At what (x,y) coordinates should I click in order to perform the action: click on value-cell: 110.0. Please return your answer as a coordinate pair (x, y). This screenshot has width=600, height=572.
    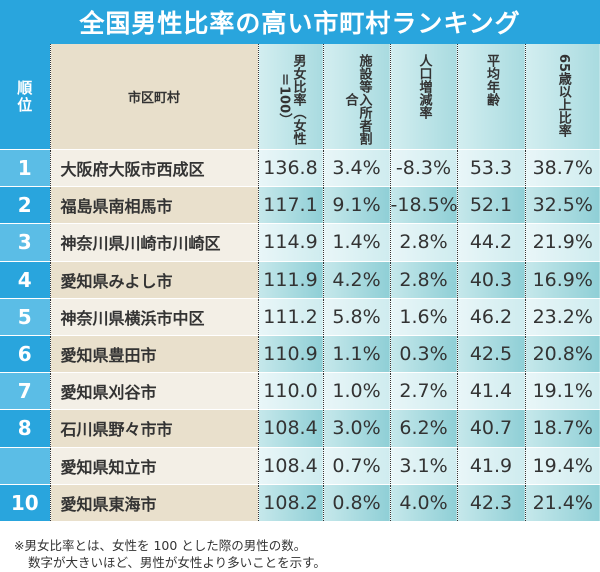
    Looking at the image, I should click on (290, 391).